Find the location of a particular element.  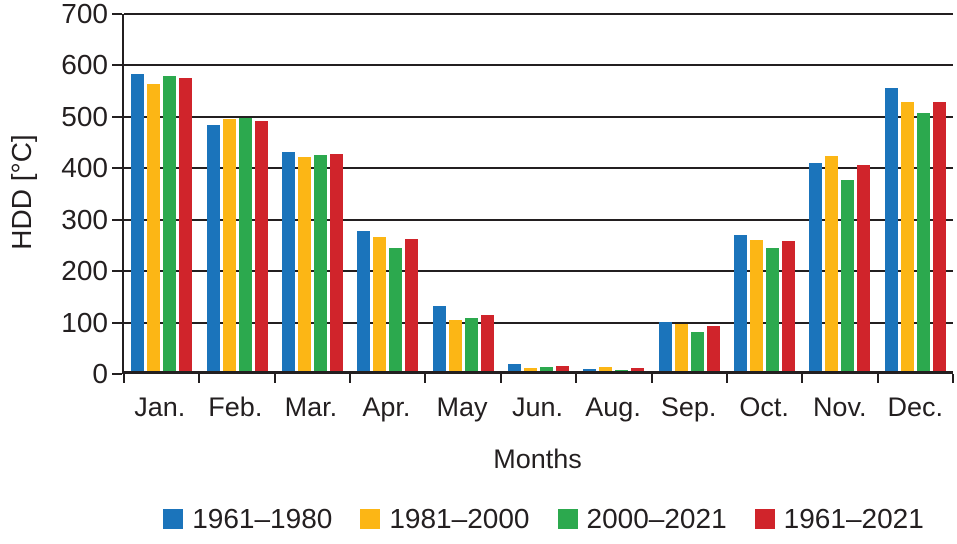

bar-2000–2021-Aug is located at coordinates (622, 370).